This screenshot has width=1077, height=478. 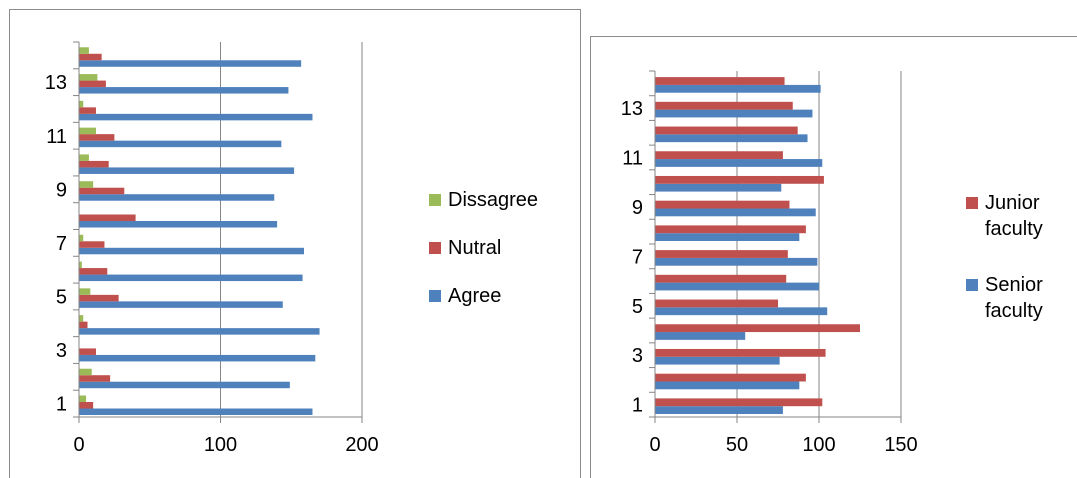 I want to click on legend-label: Agree, so click(x=474, y=296).